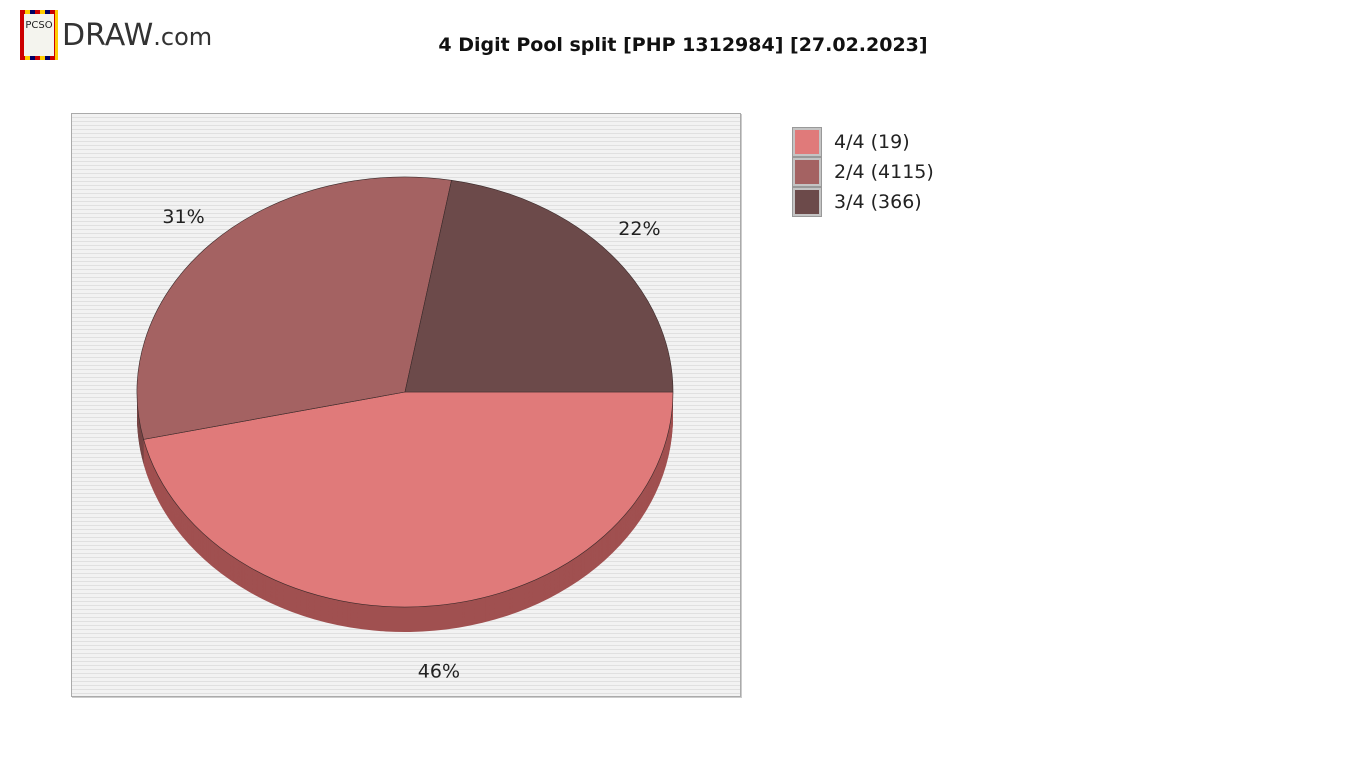 This screenshot has width=1366, height=768. What do you see at coordinates (439, 671) in the screenshot?
I see `pie-label-1: 46%` at bounding box center [439, 671].